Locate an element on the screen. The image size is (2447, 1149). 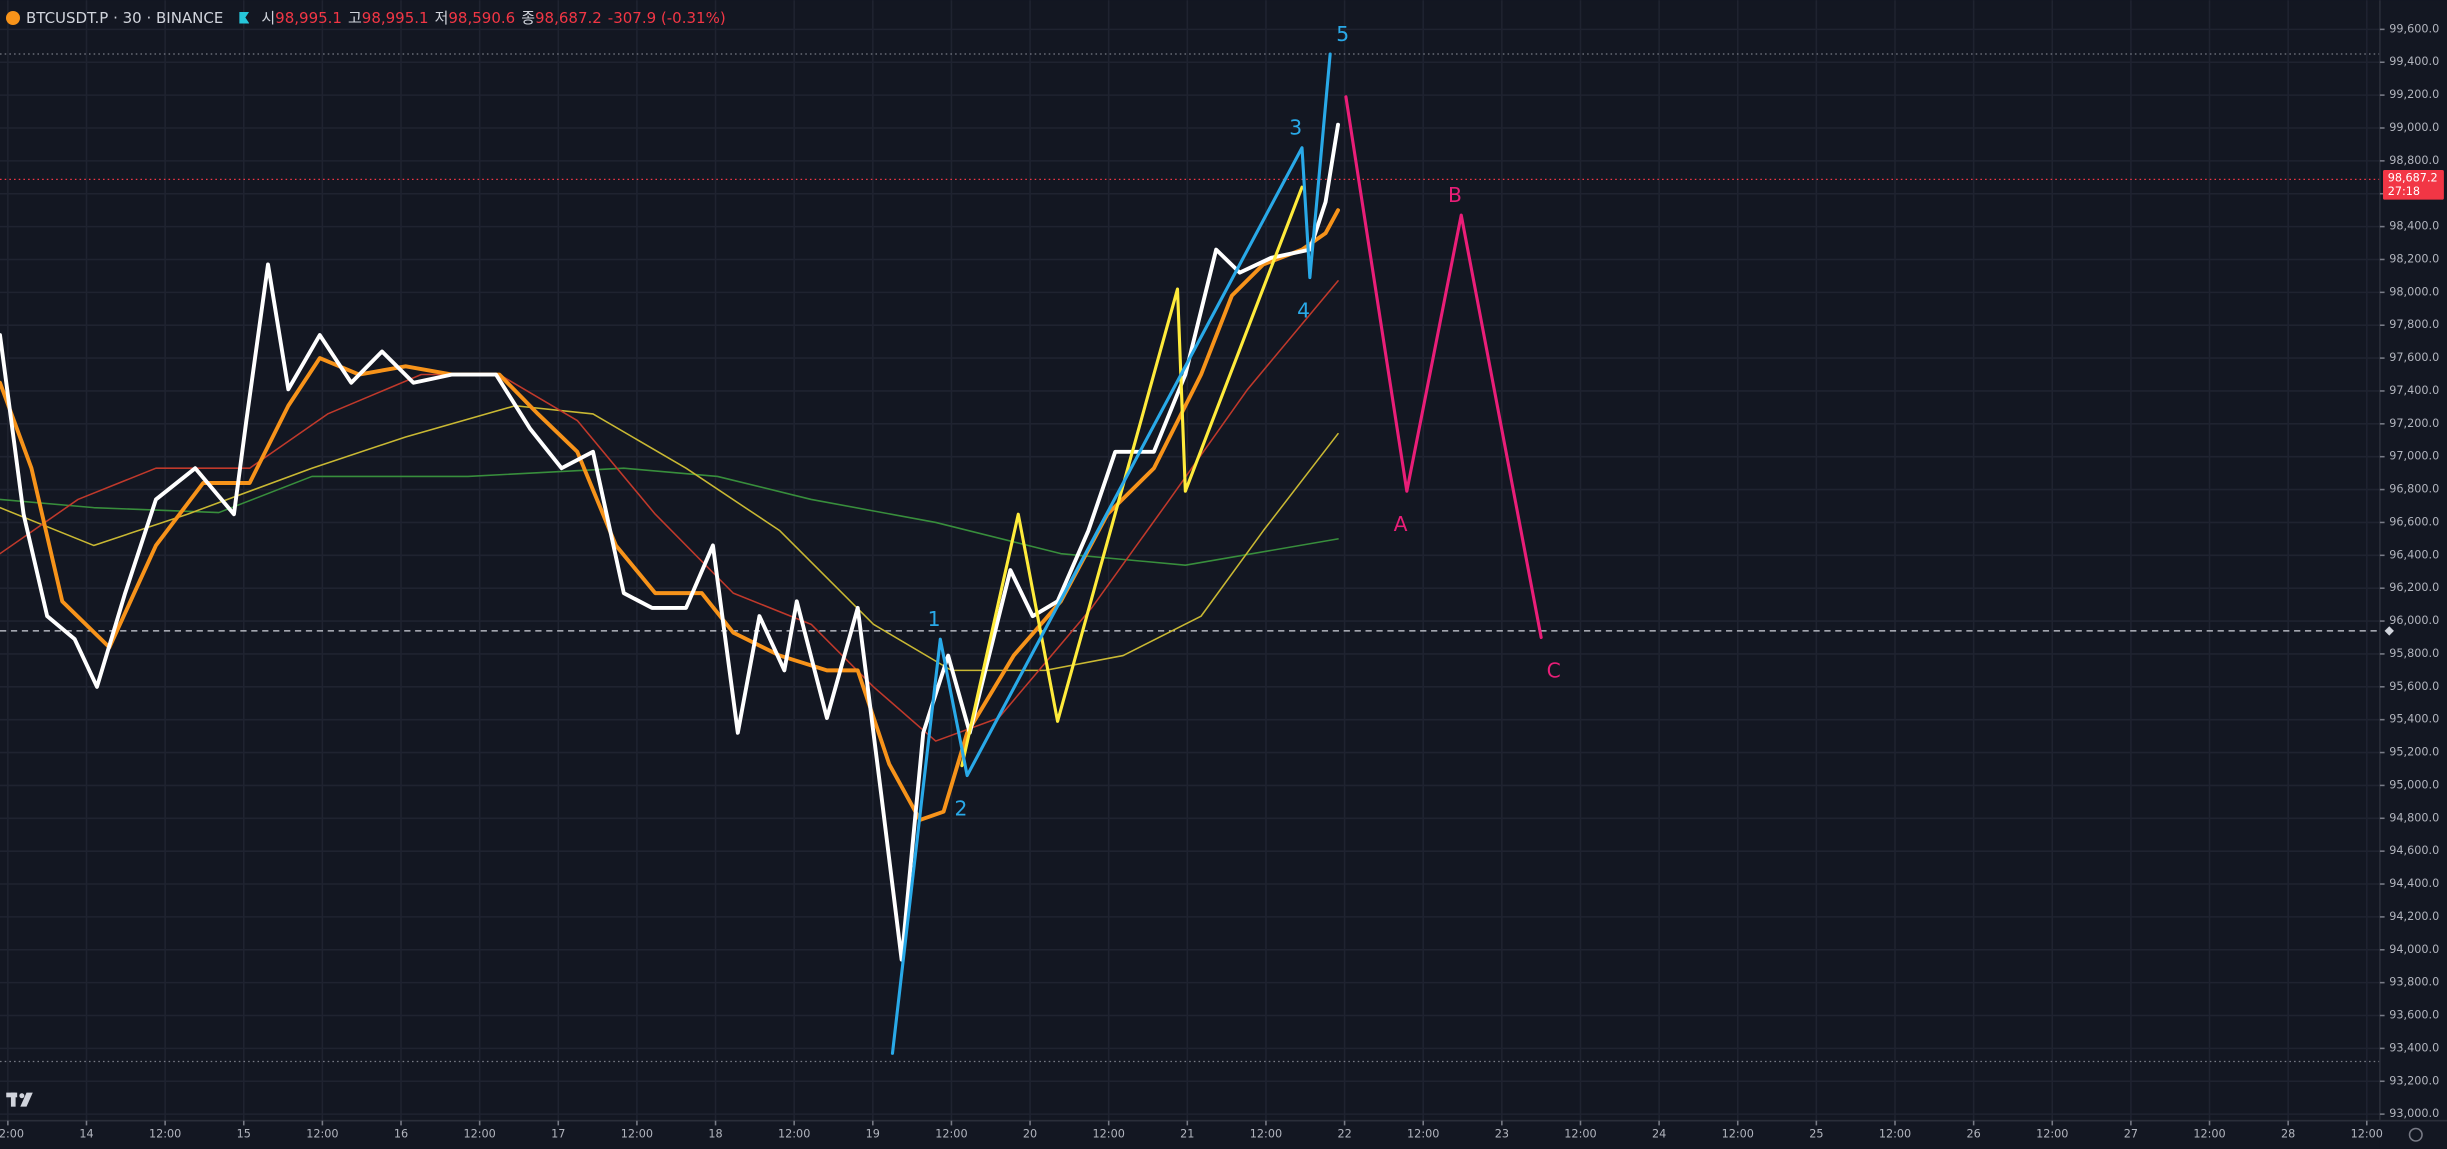
x-tick-label: 22 is located at coordinates (1344, 1134).